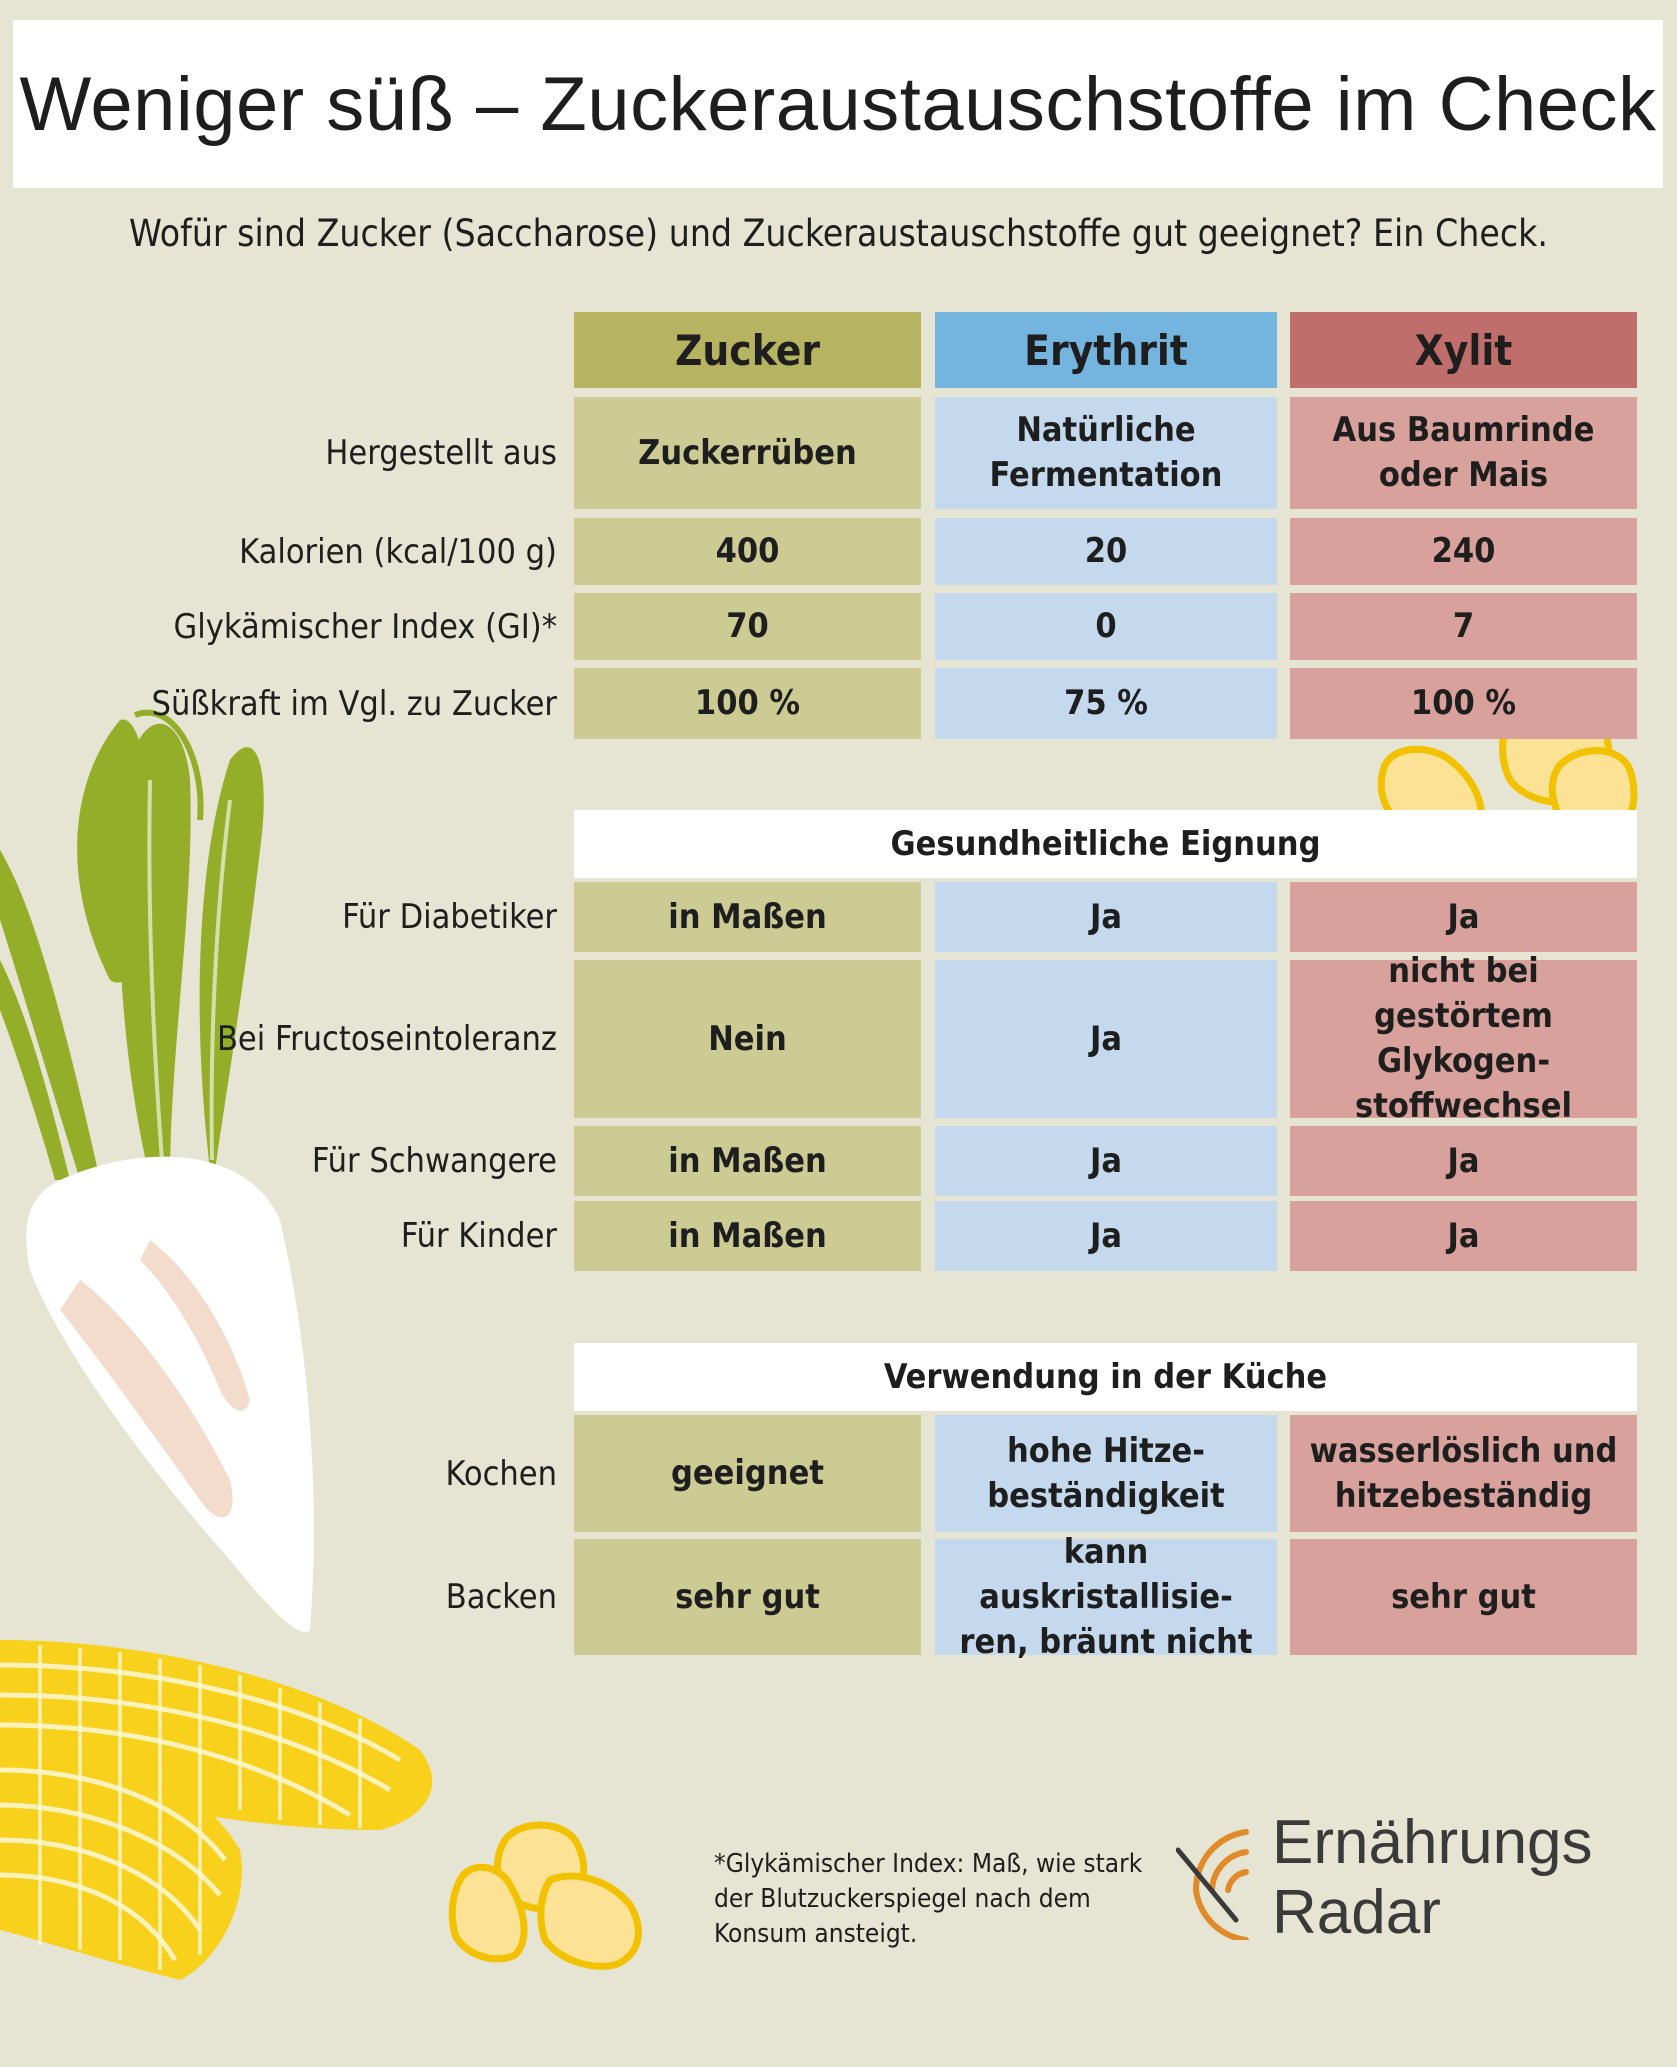 This screenshot has width=1677, height=2067. I want to click on cell-text: hitzebeständig, so click(1463, 1495).